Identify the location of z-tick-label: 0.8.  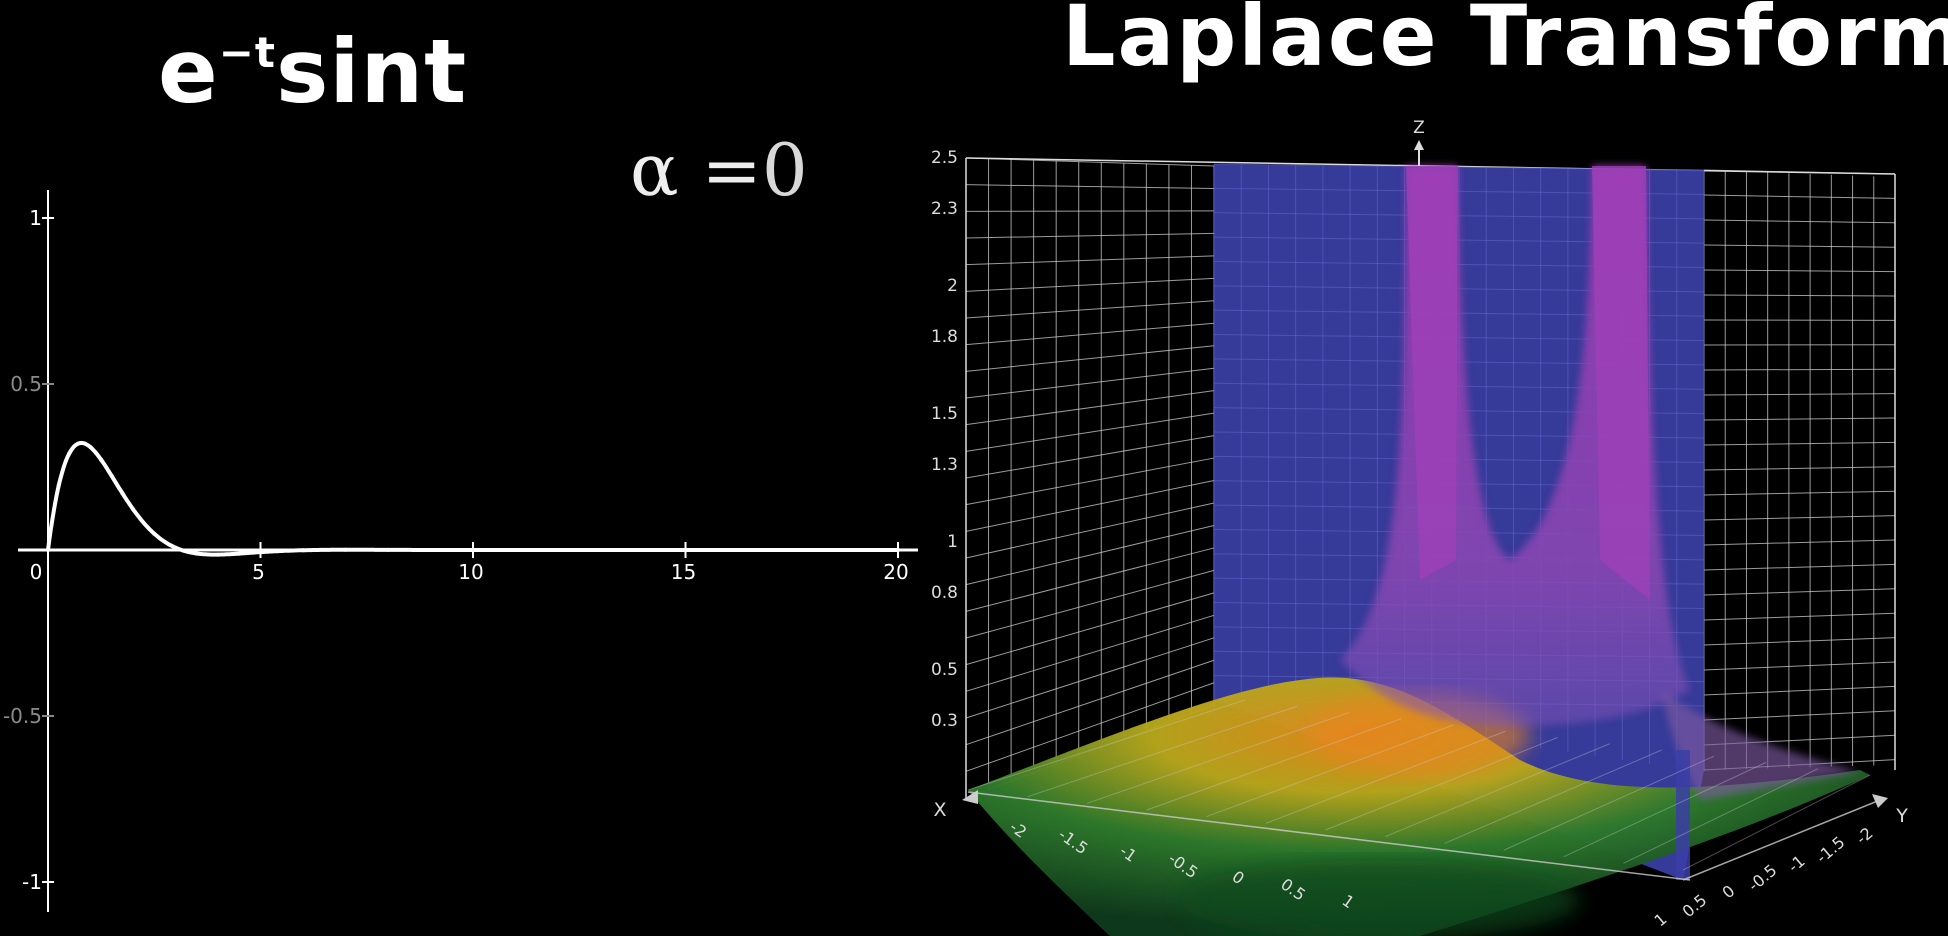
(944, 593).